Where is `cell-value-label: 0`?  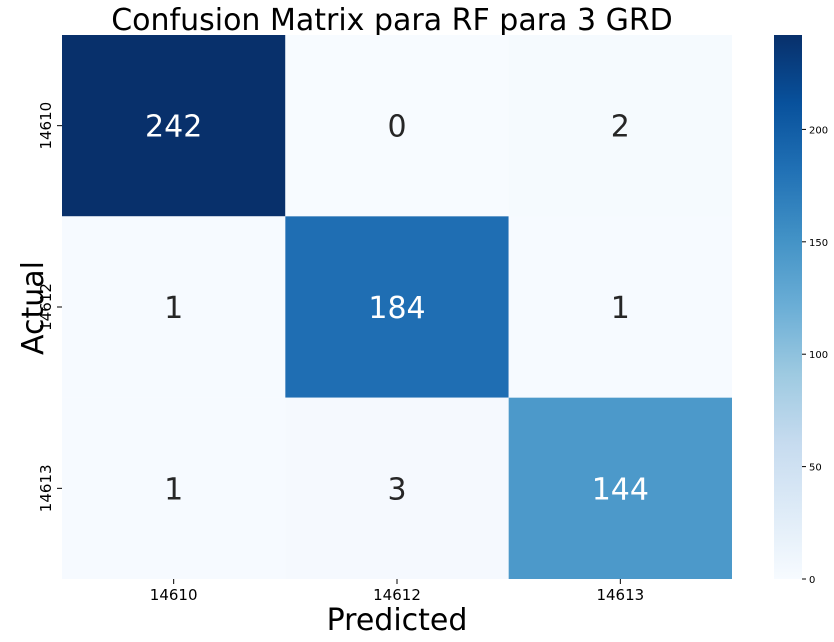
cell-value-label: 0 is located at coordinates (396, 127).